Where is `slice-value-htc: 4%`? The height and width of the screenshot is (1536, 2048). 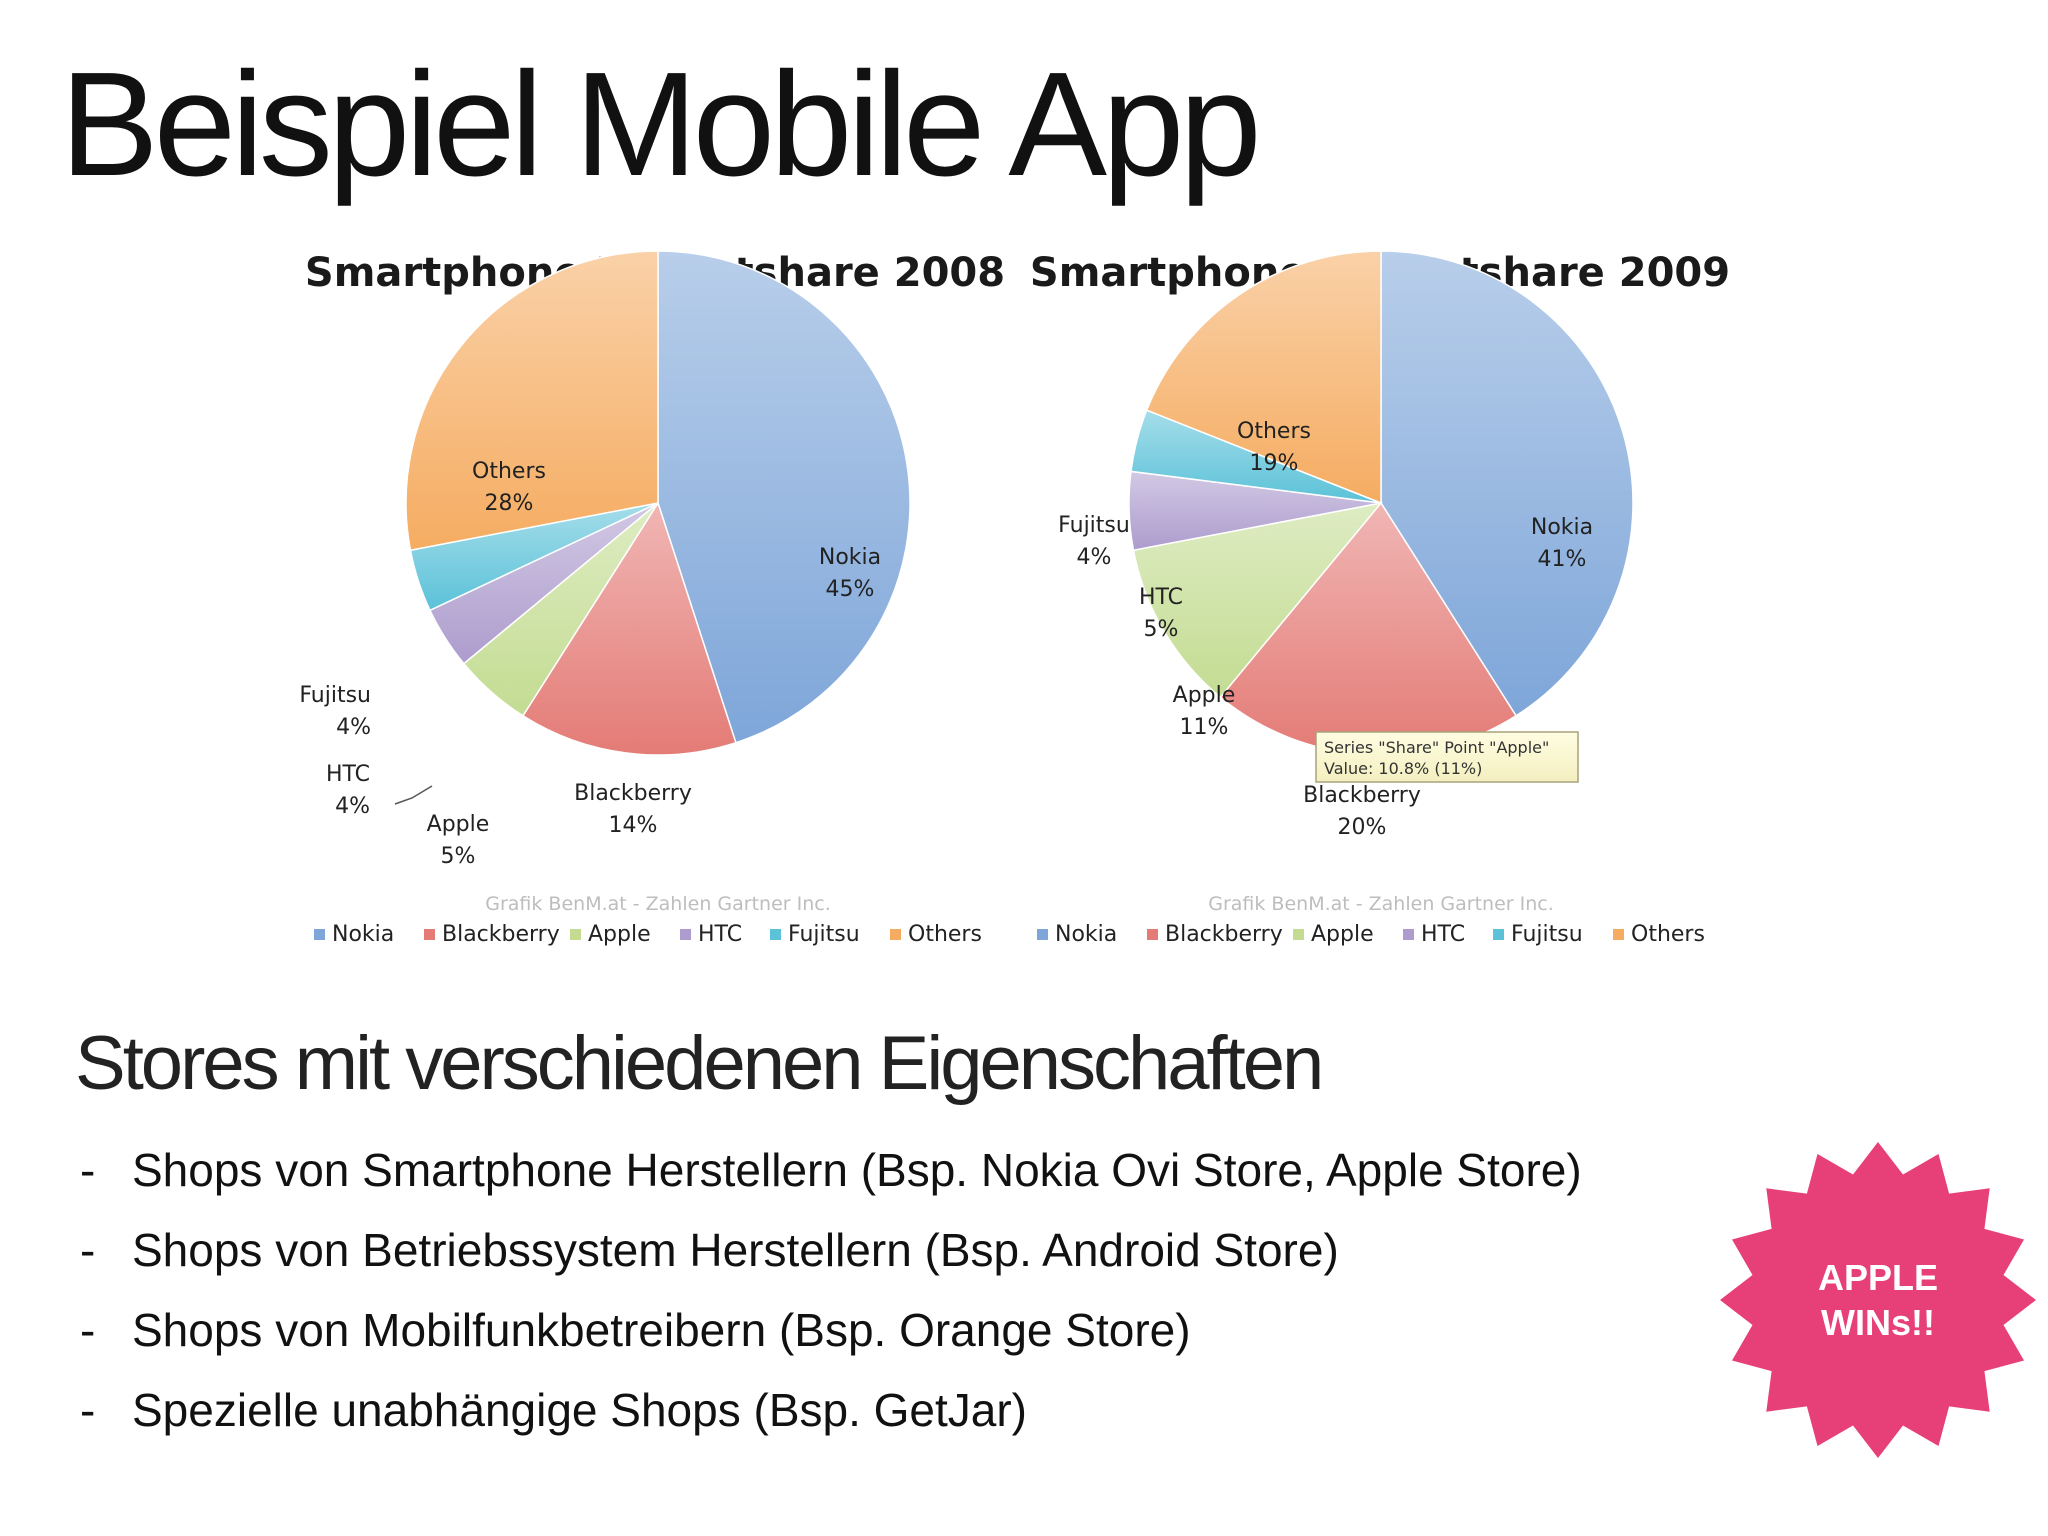 slice-value-htc: 4% is located at coordinates (352, 806).